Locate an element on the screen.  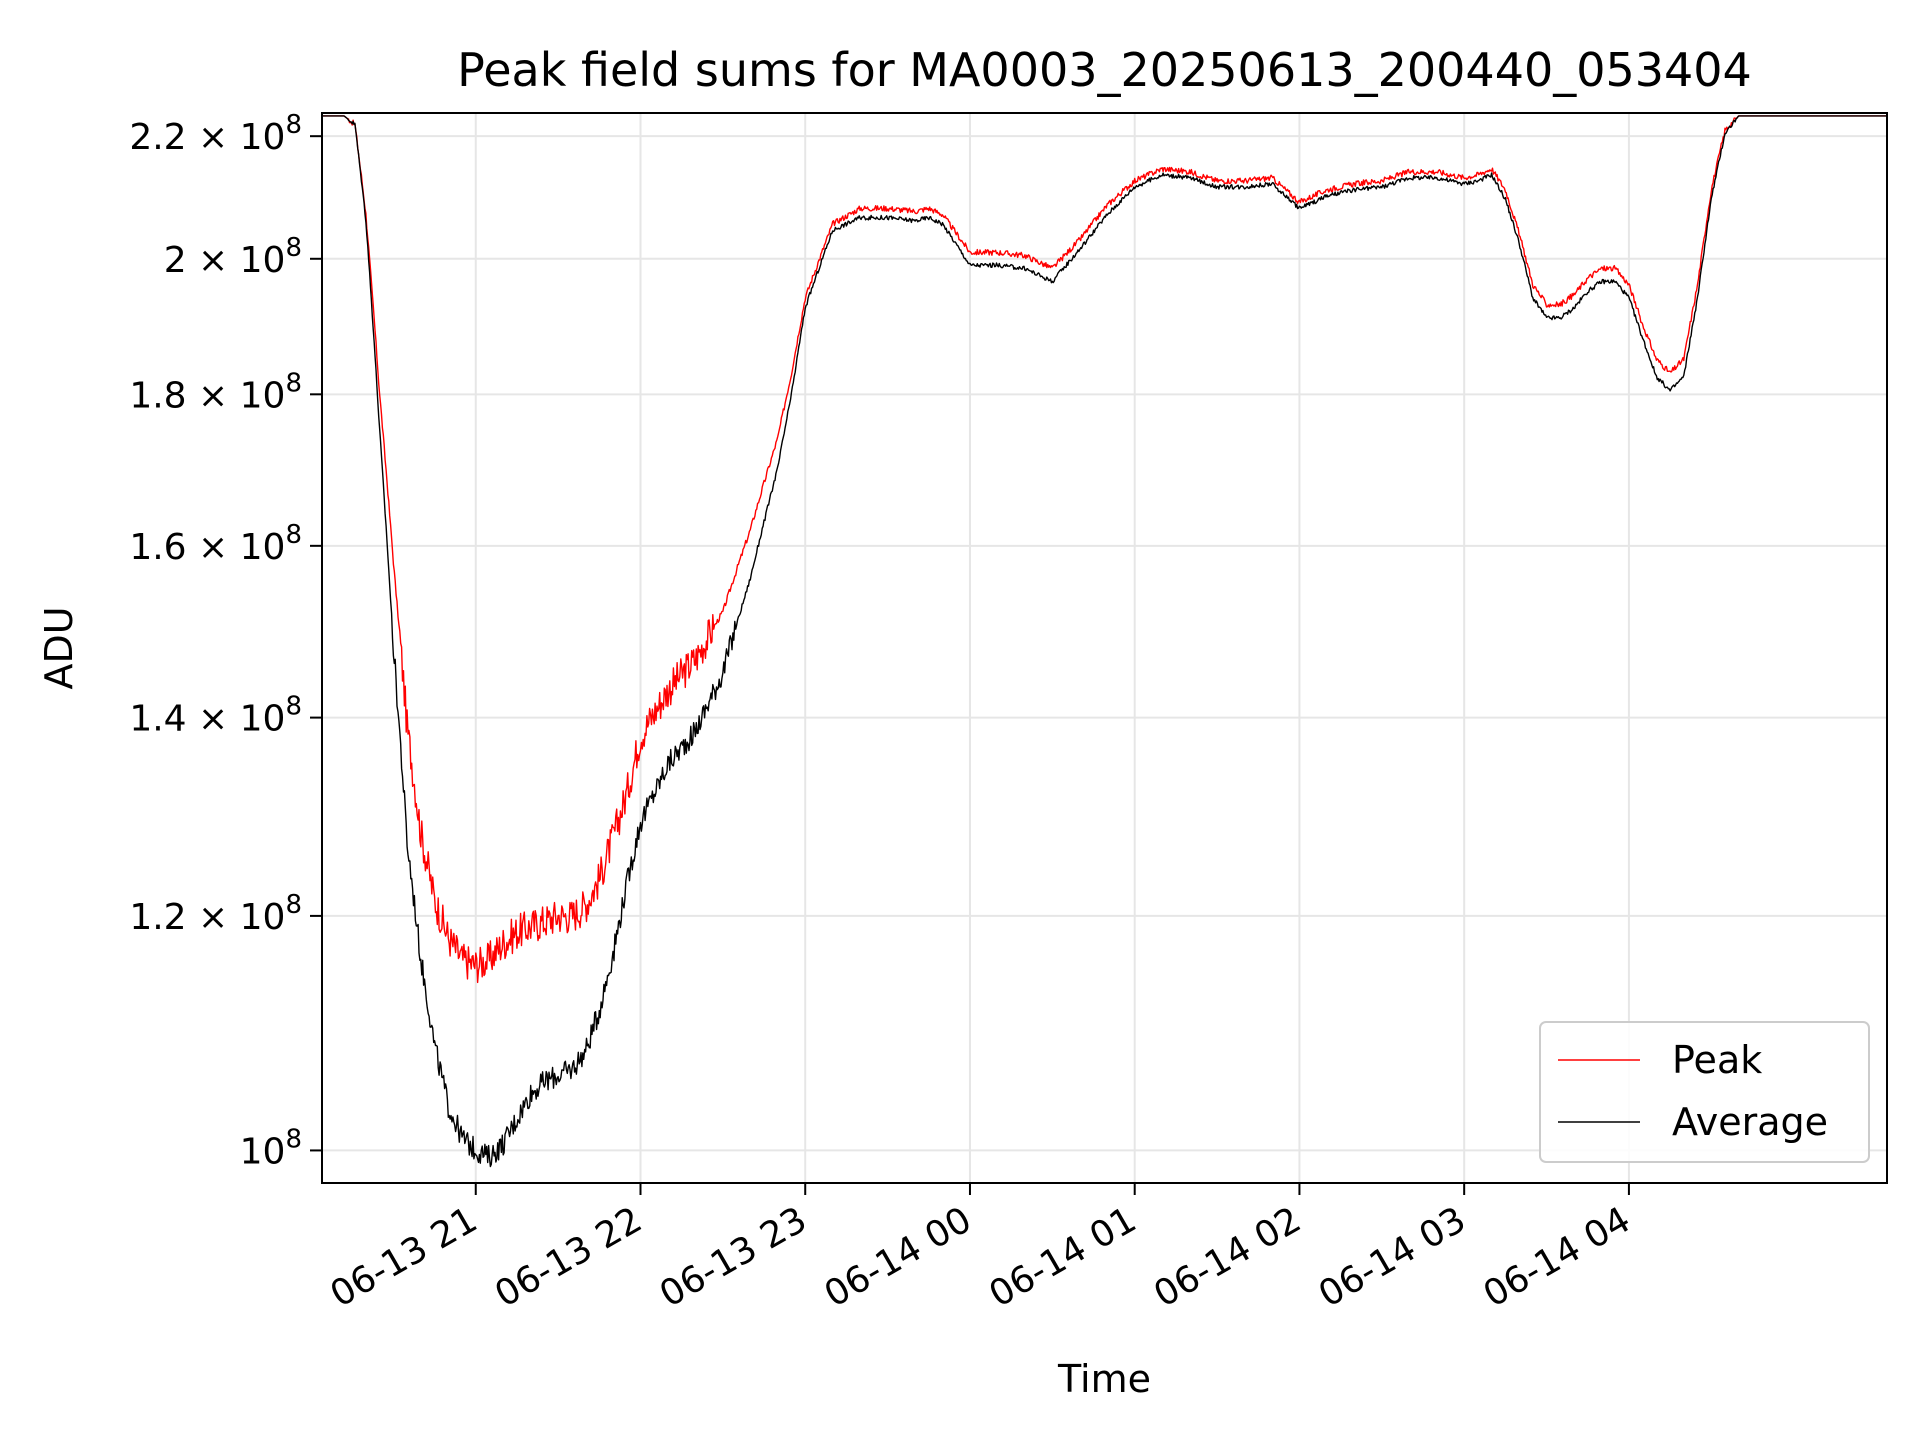
y-tick-label: 1.2 × 108 is located at coordinates (215, 914).